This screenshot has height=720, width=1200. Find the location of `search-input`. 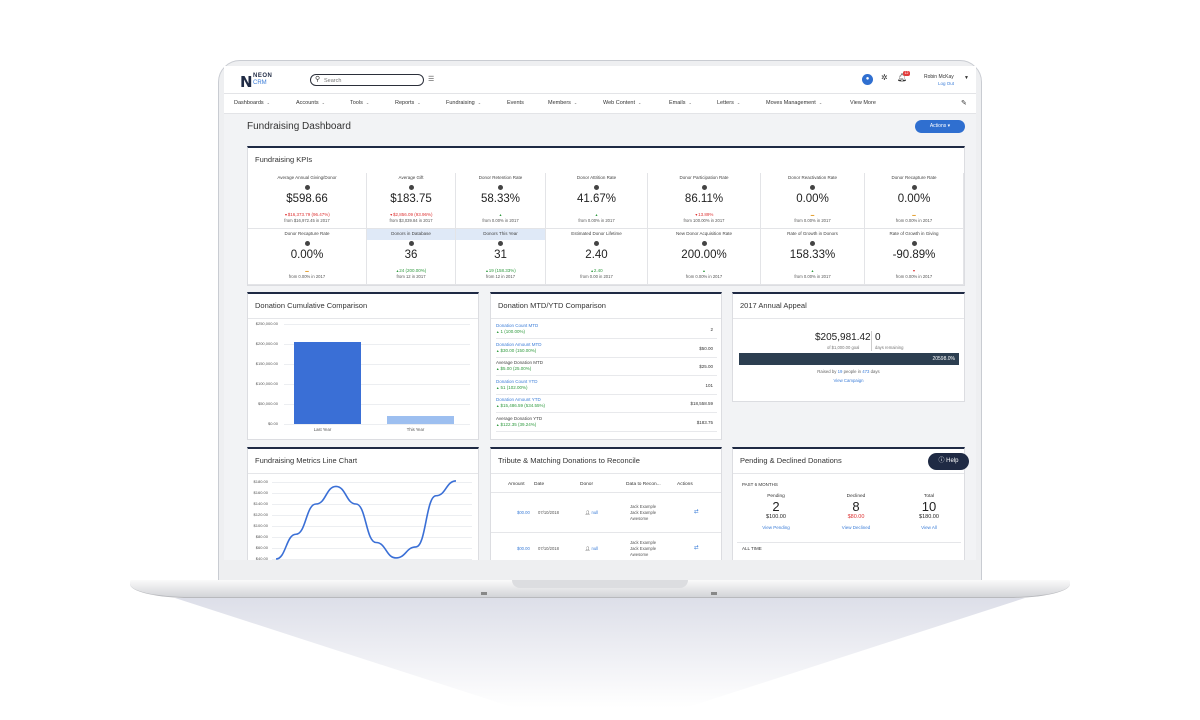

search-input is located at coordinates (372, 80).